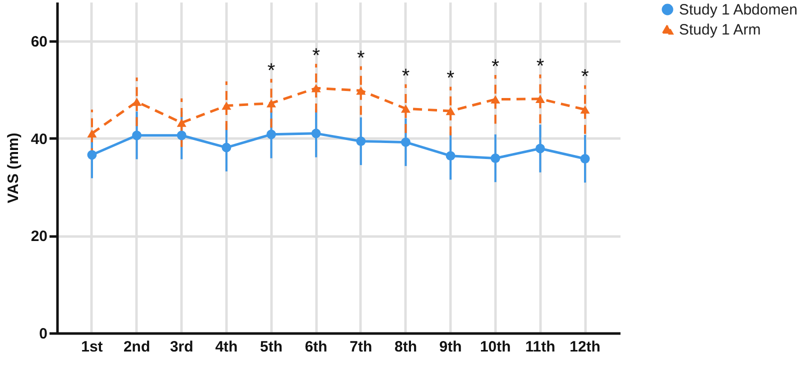 The height and width of the screenshot is (375, 800). Describe the element at coordinates (39, 237) in the screenshot. I see `y-tick-label: 20` at that location.